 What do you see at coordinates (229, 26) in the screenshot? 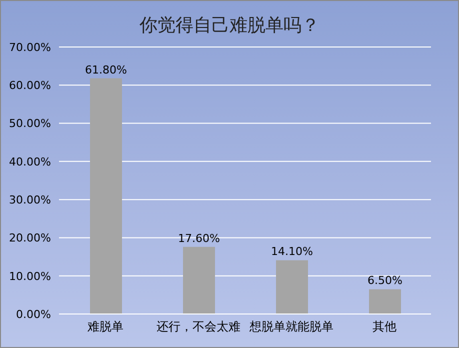
I see `chart-title: 你觉得自己难脱单吗？` at bounding box center [229, 26].